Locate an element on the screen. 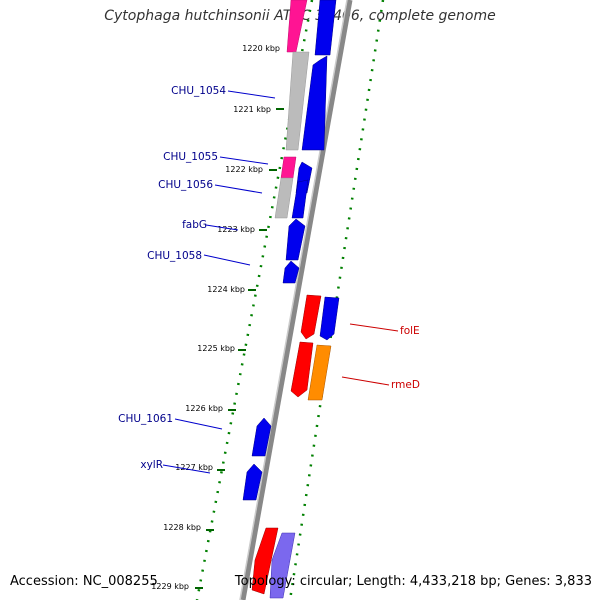 The height and width of the screenshot is (600, 600). accession-text: Accession: NC_008255 is located at coordinates (84, 581).